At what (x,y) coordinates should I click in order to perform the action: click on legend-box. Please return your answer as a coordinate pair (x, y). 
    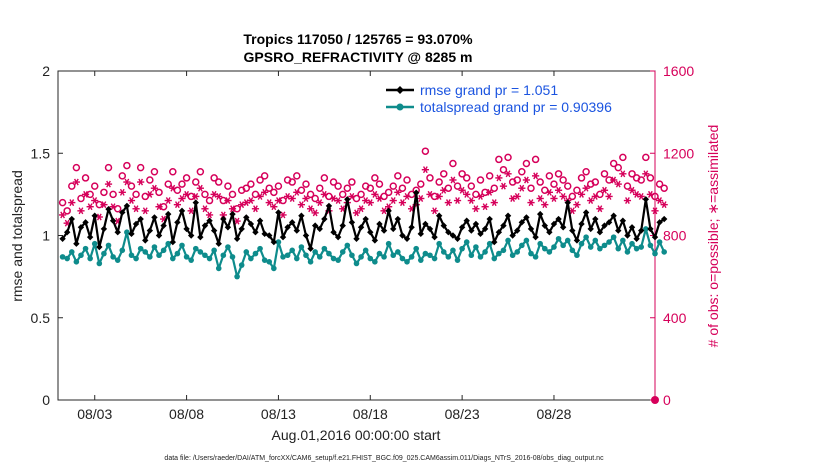
    Looking at the image, I should click on (489, 97).